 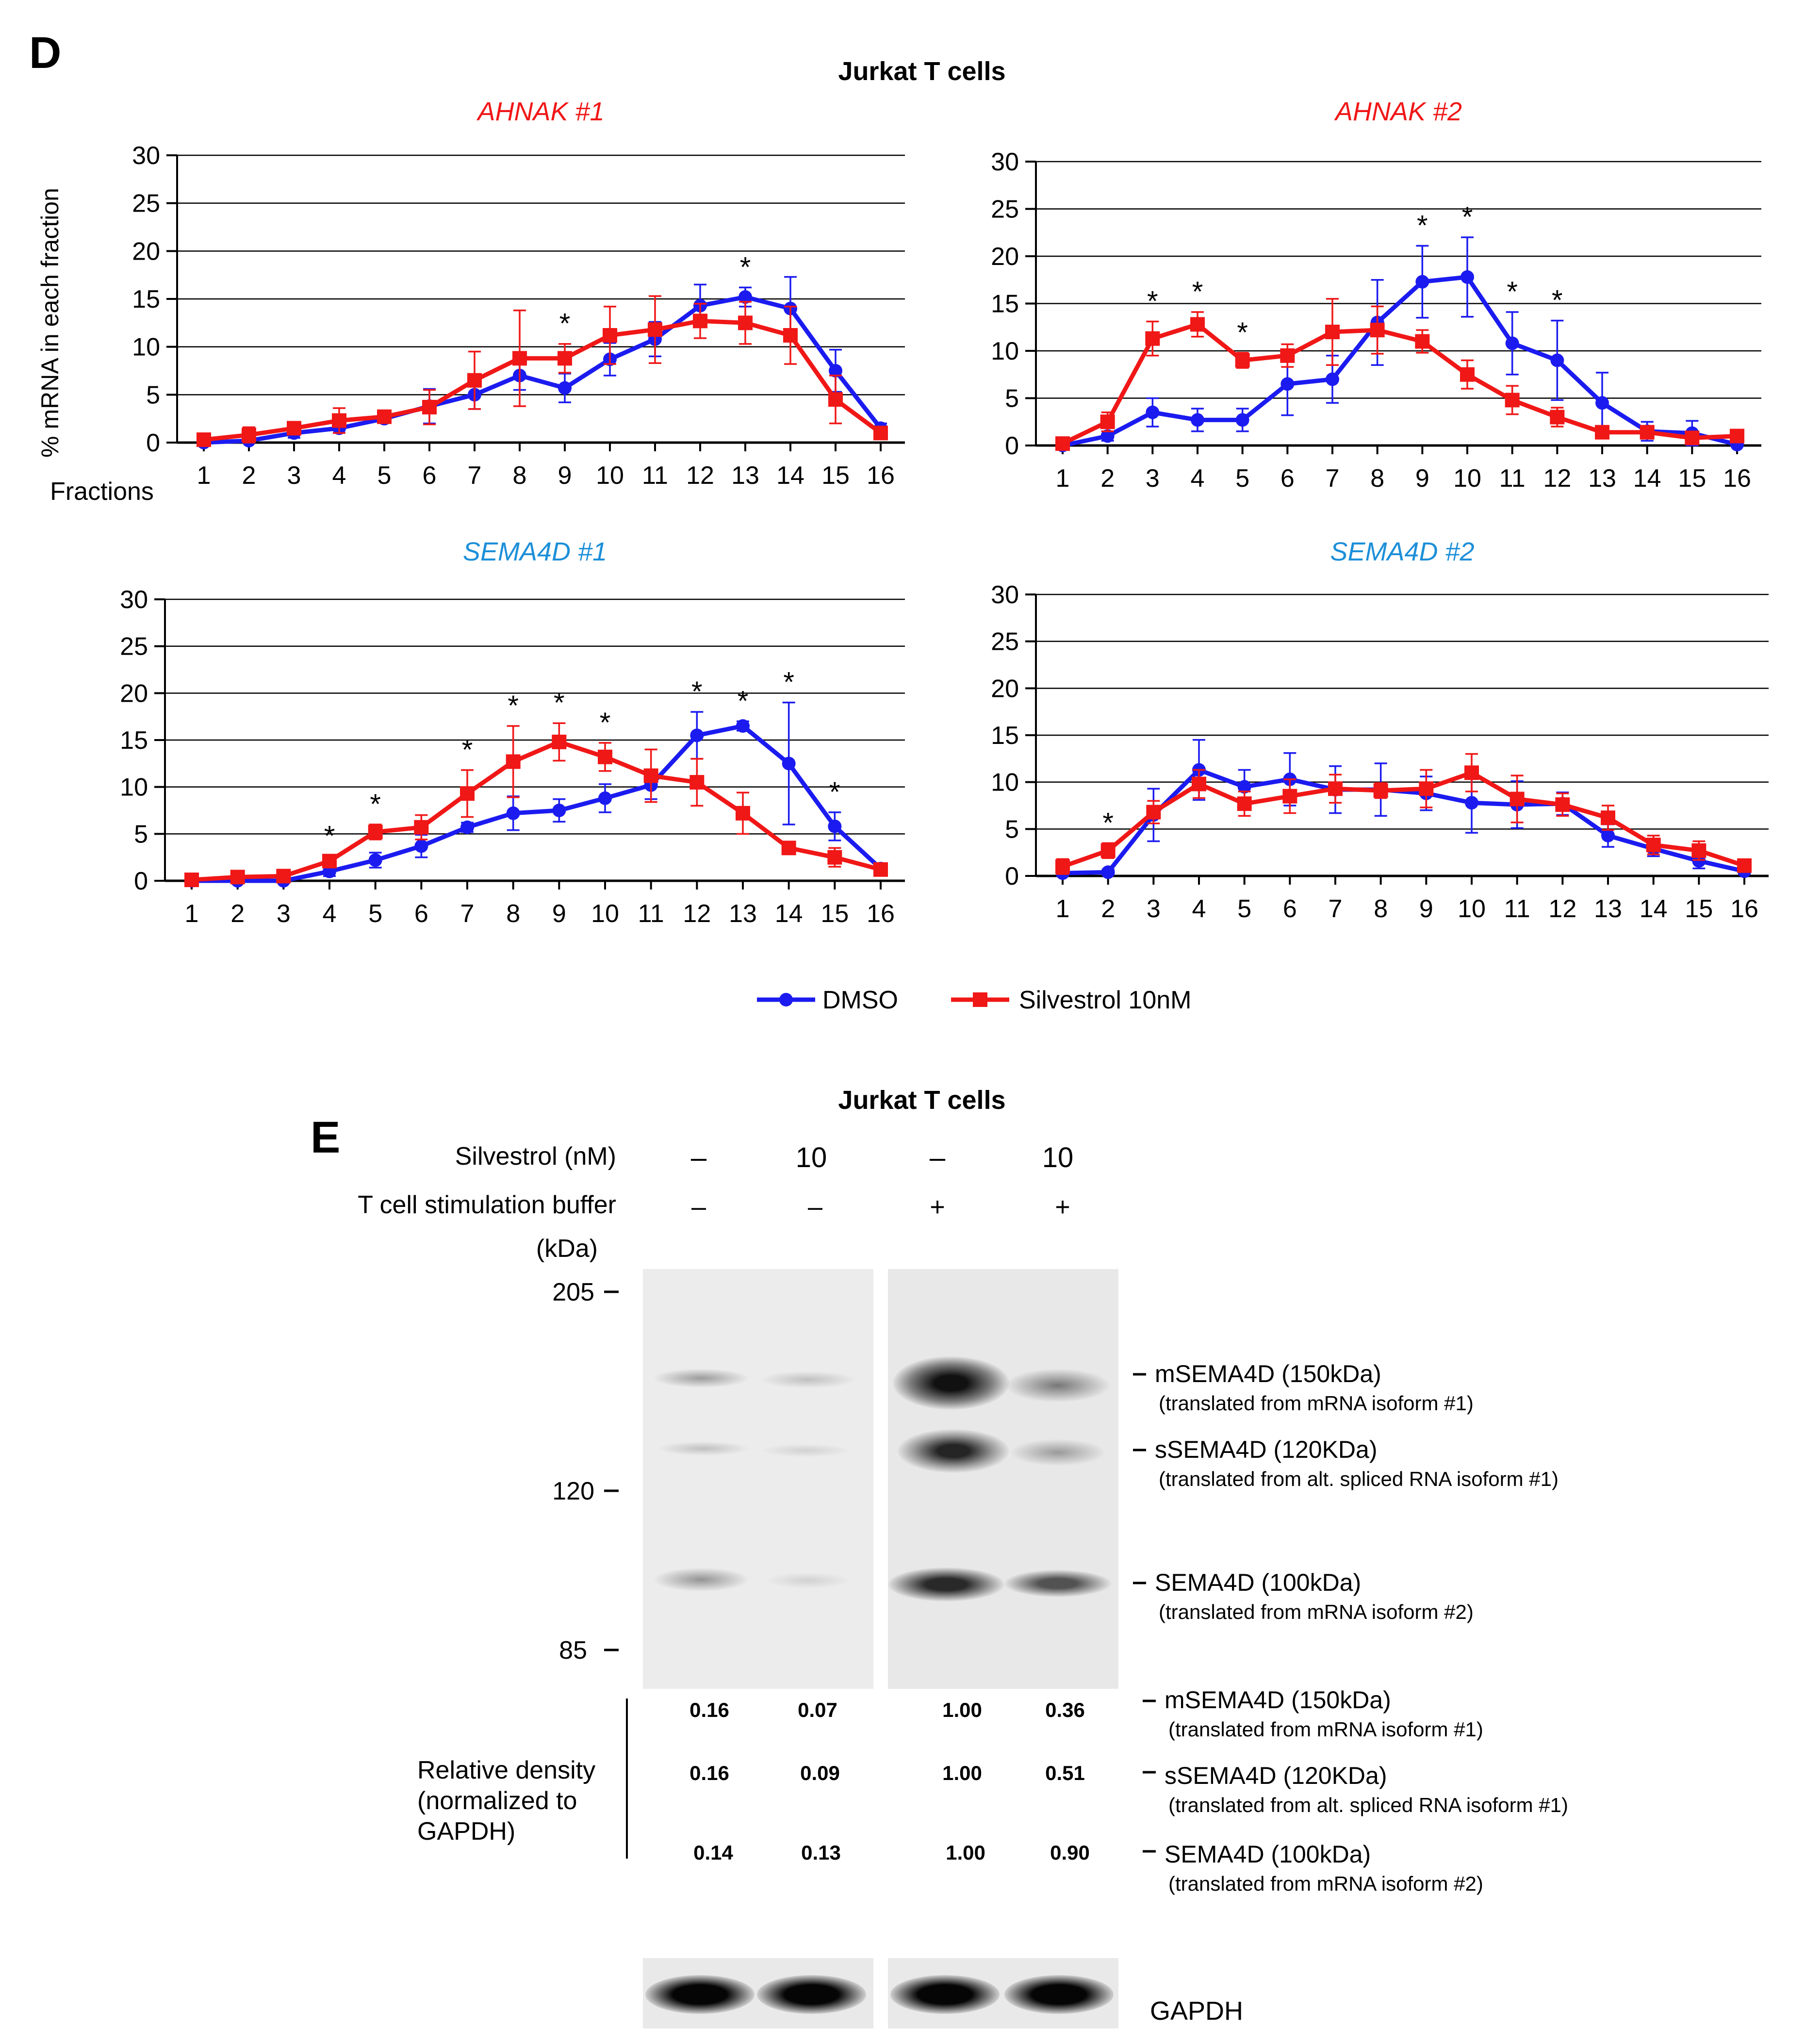 I want to click on x-tick-label-ahnak-2-2: 2, so click(x=1107, y=478).